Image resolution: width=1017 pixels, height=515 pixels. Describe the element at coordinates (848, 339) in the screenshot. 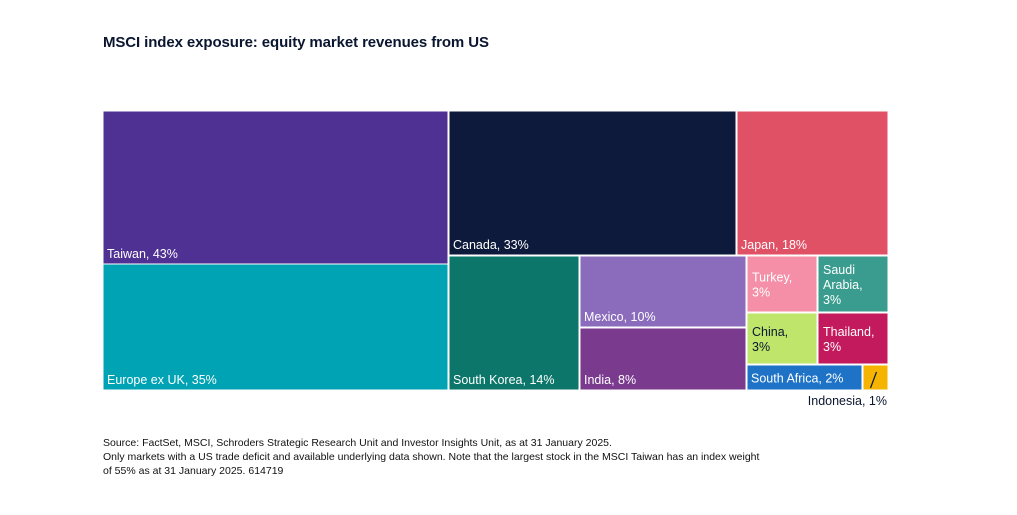

I see `treemap-label-thailand: Thailand, 3%` at that location.